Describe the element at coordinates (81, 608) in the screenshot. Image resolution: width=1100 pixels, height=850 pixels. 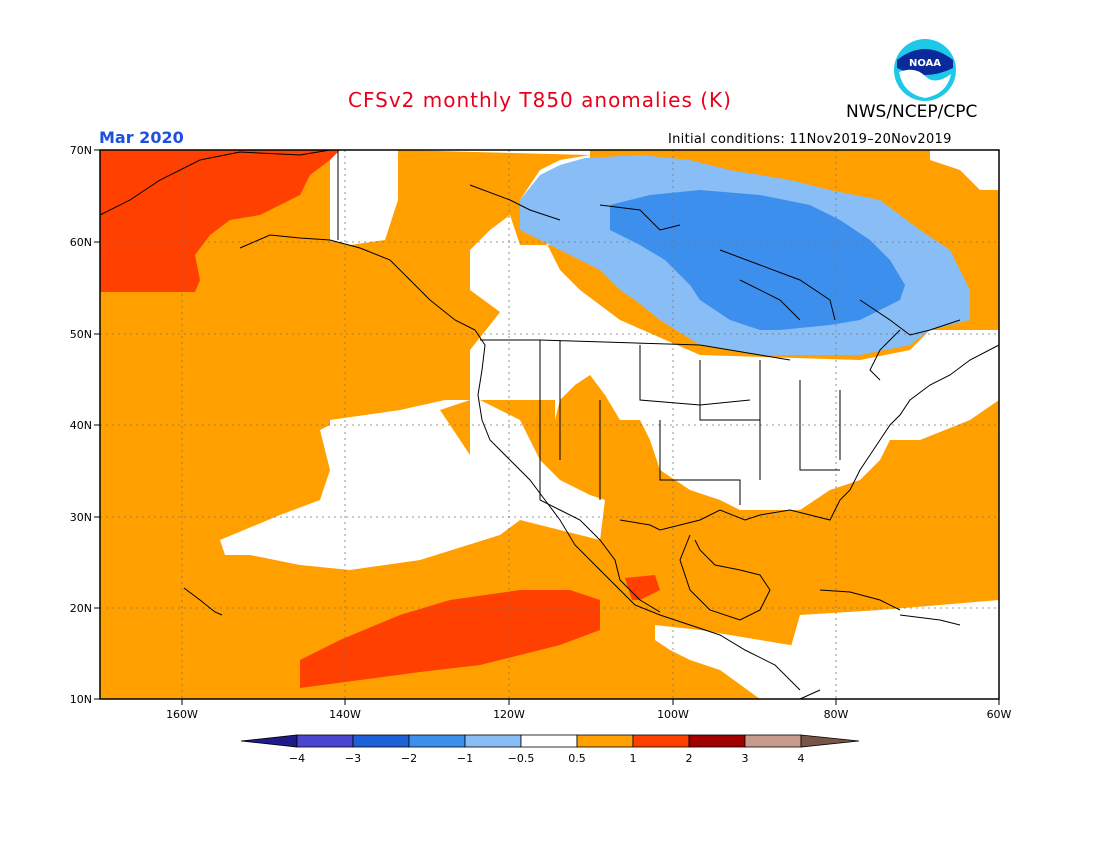
I see `lat-label-20n: 20N` at that location.